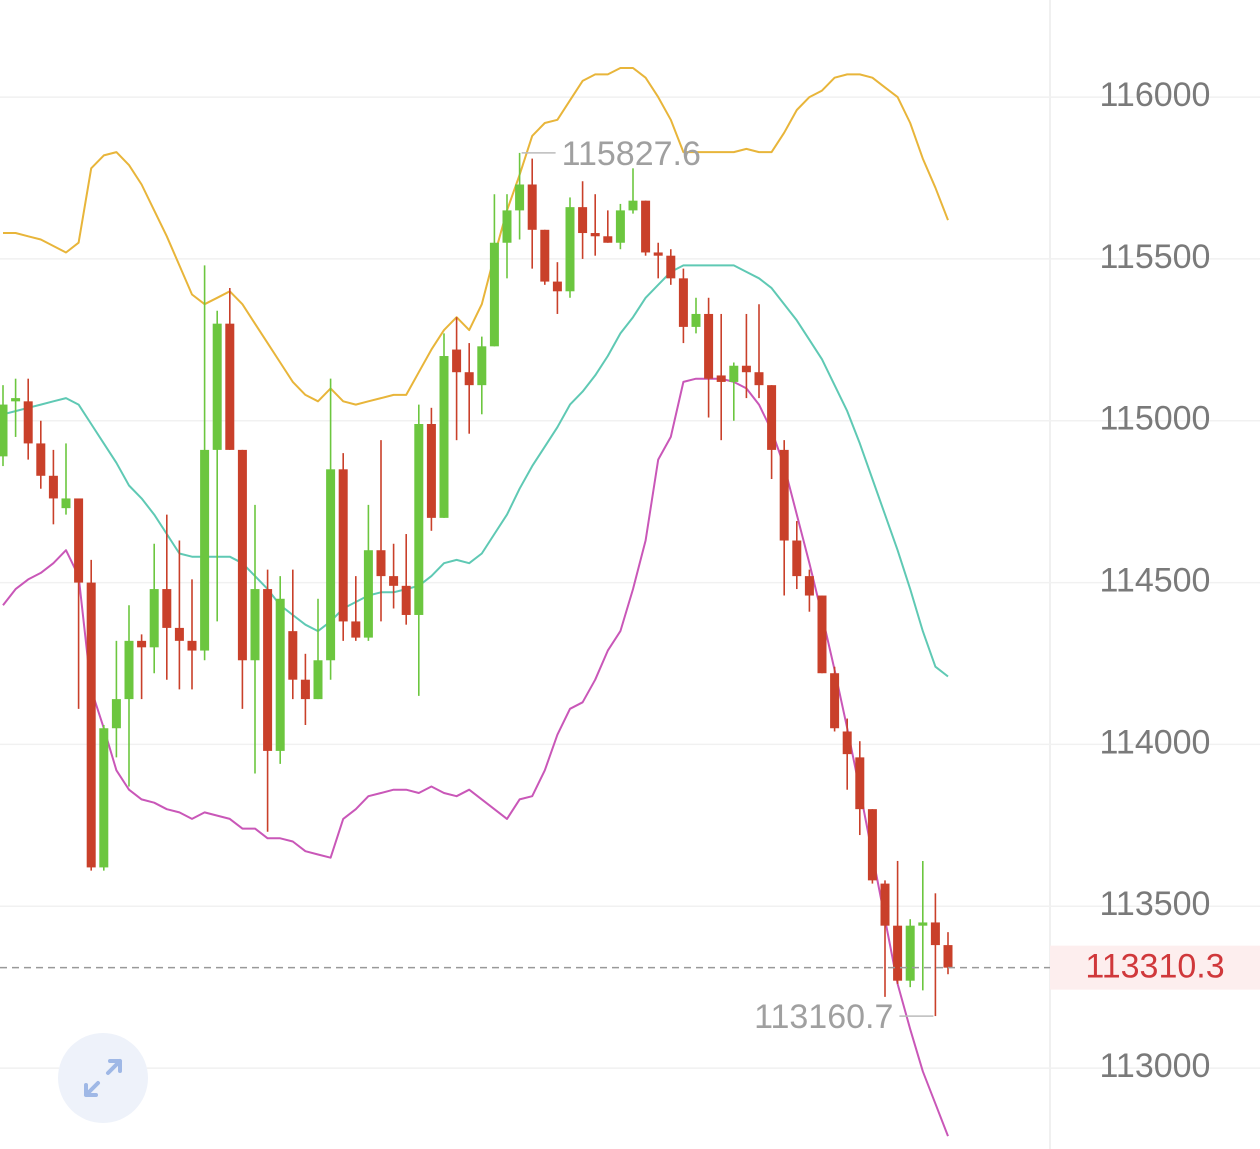 The width and height of the screenshot is (1260, 1149). Describe the element at coordinates (1155, 581) in the screenshot. I see `y-tick-label: 114500` at that location.